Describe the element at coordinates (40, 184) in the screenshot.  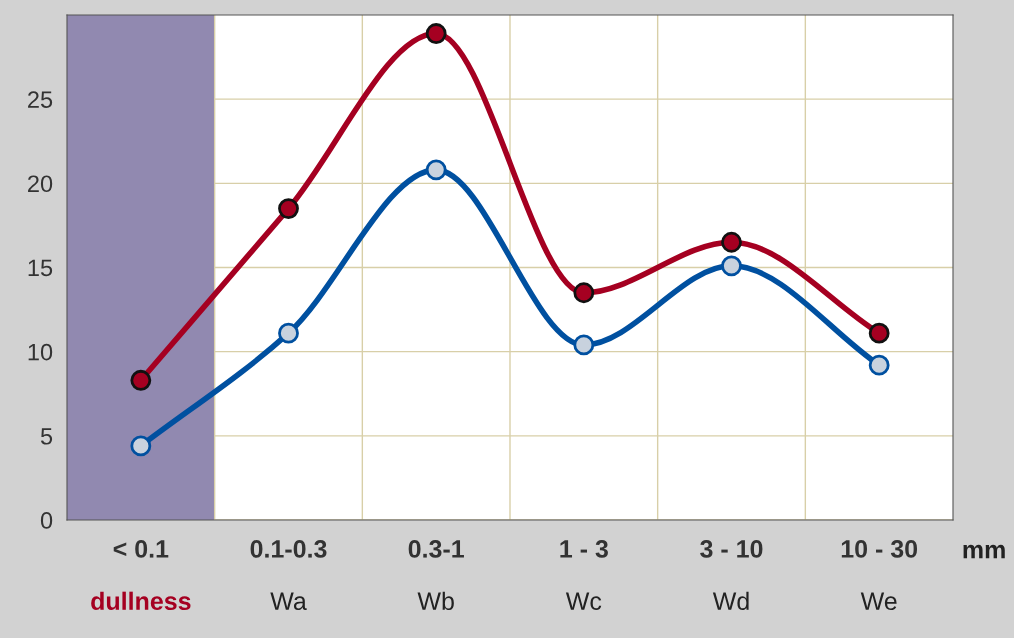
I see `y-tick-label: 20` at that location.